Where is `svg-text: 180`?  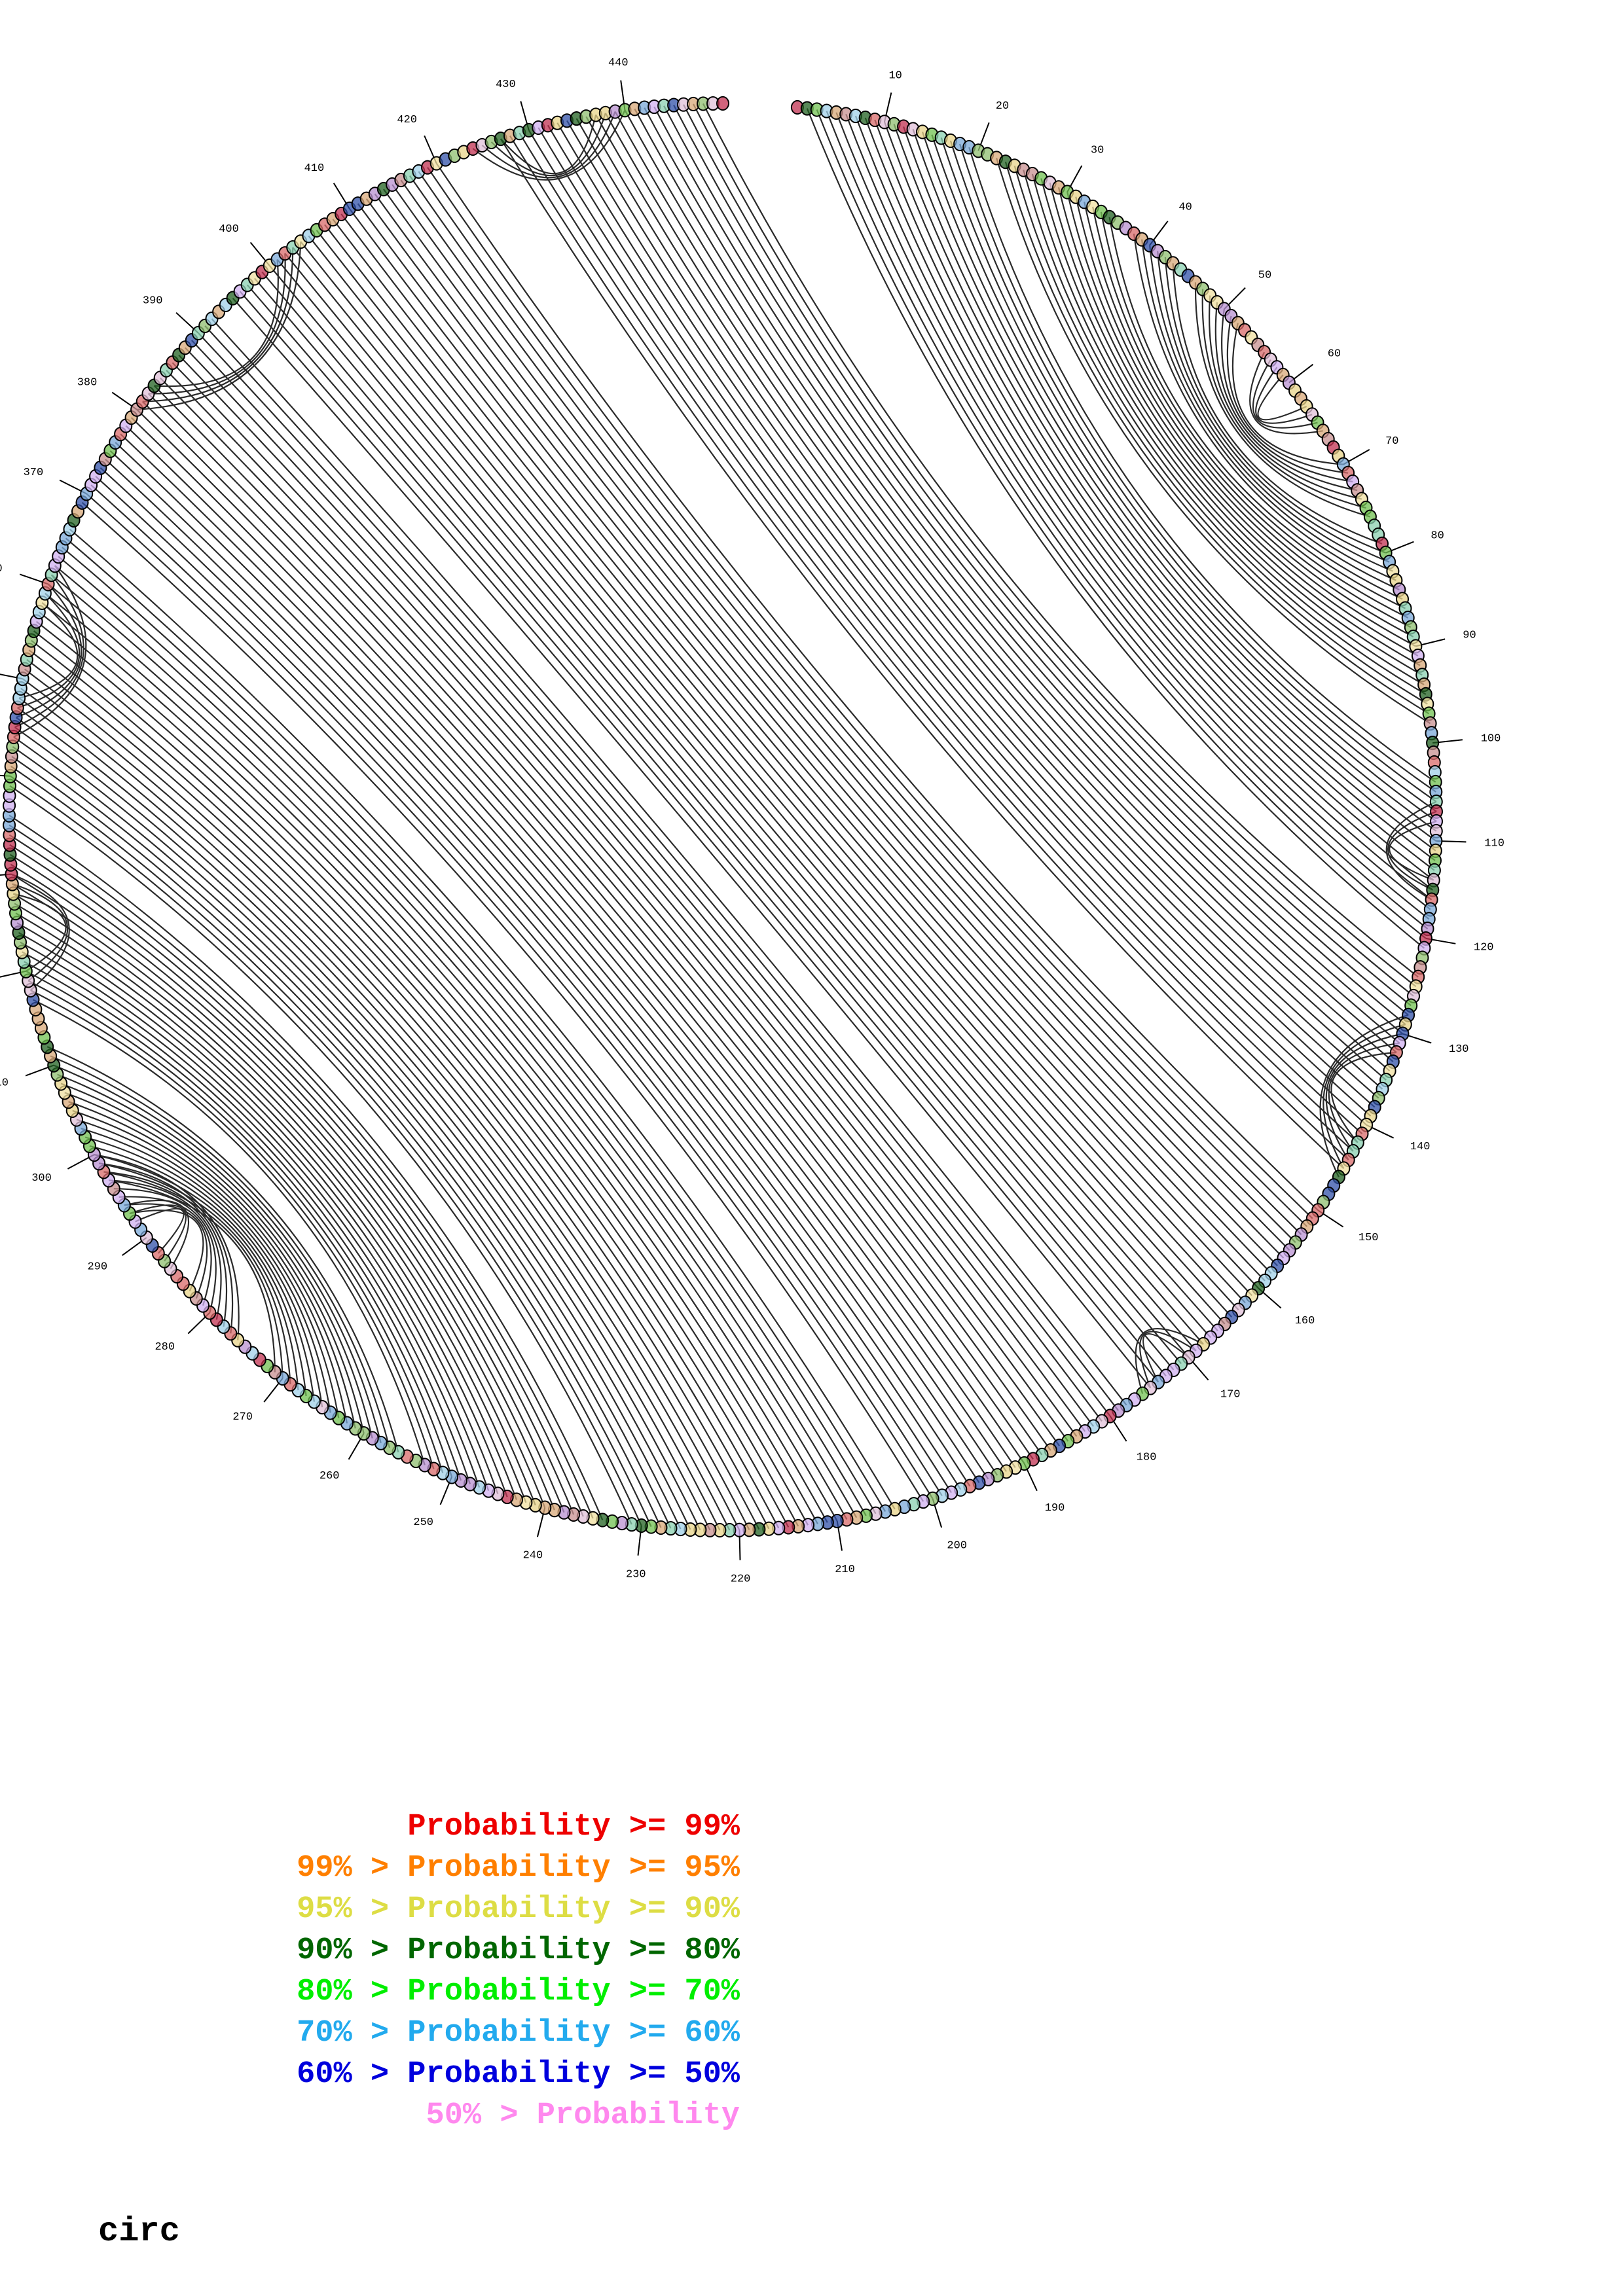
svg-text: 180 is located at coordinates (1147, 1458).